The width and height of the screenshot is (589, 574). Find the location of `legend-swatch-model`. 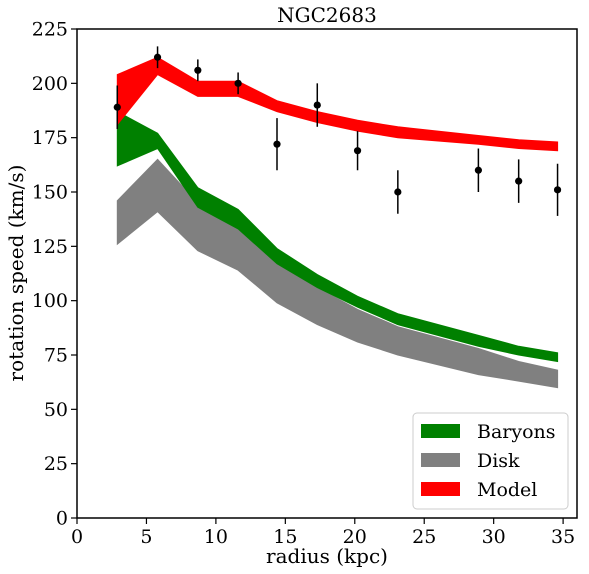

legend-swatch-model is located at coordinates (440, 489).